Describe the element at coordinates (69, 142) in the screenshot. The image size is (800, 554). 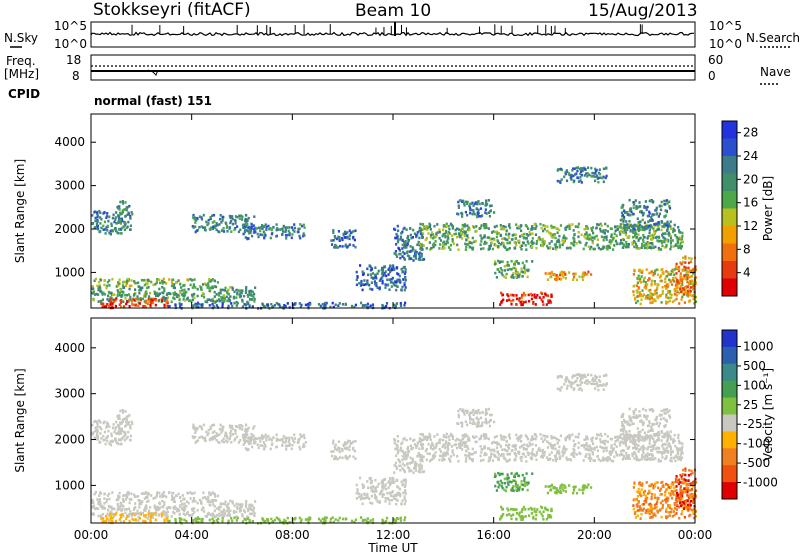
I see `y-tick-label: 4000` at that location.